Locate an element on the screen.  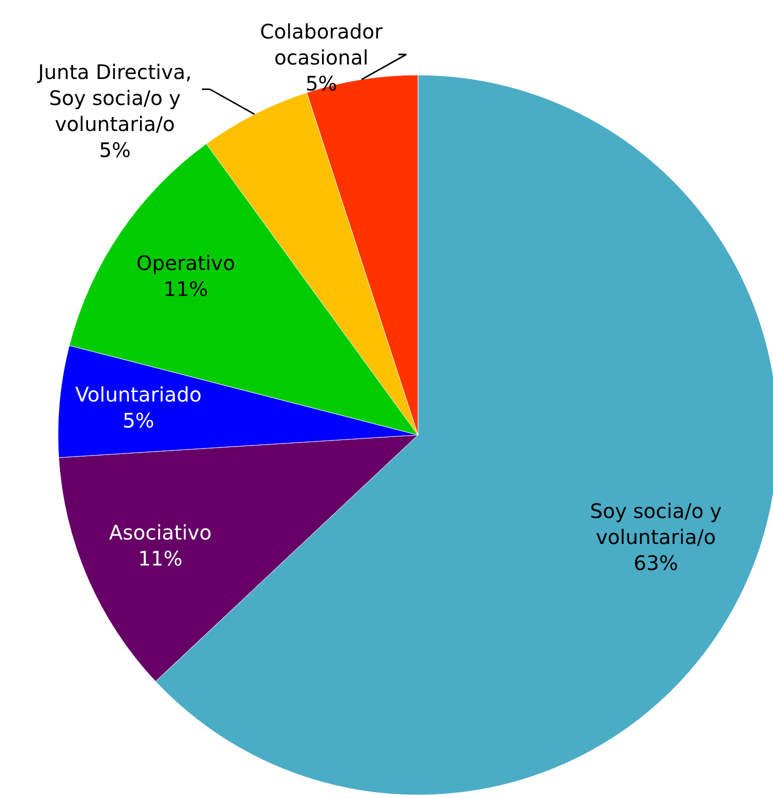
slice-label: Junta Directiva, Soy socia/o y voluntaria/o is located at coordinates (114, 98).